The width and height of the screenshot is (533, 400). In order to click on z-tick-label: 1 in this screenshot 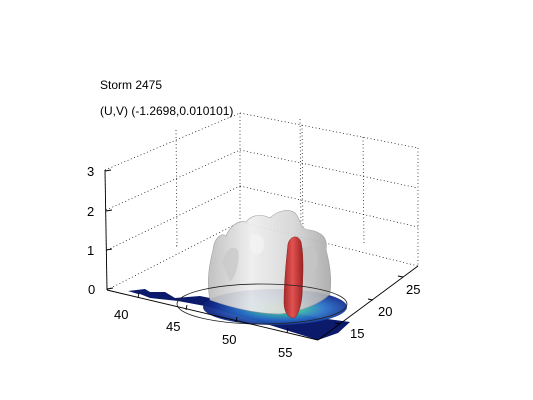, I will do `click(90, 250)`.